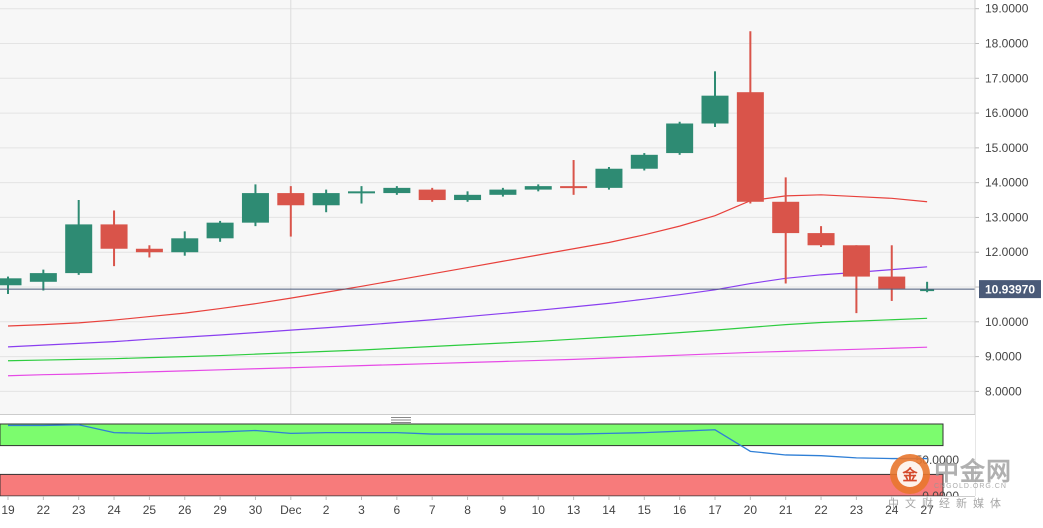  What do you see at coordinates (1003, 391) in the screenshot?
I see `y-tick-label: 8.0000` at bounding box center [1003, 391].